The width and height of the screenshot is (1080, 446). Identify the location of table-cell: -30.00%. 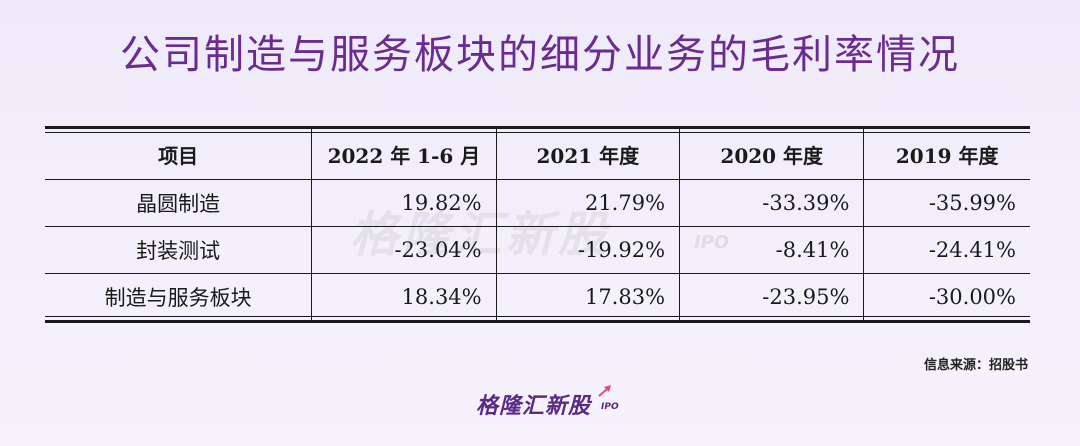
(972, 297).